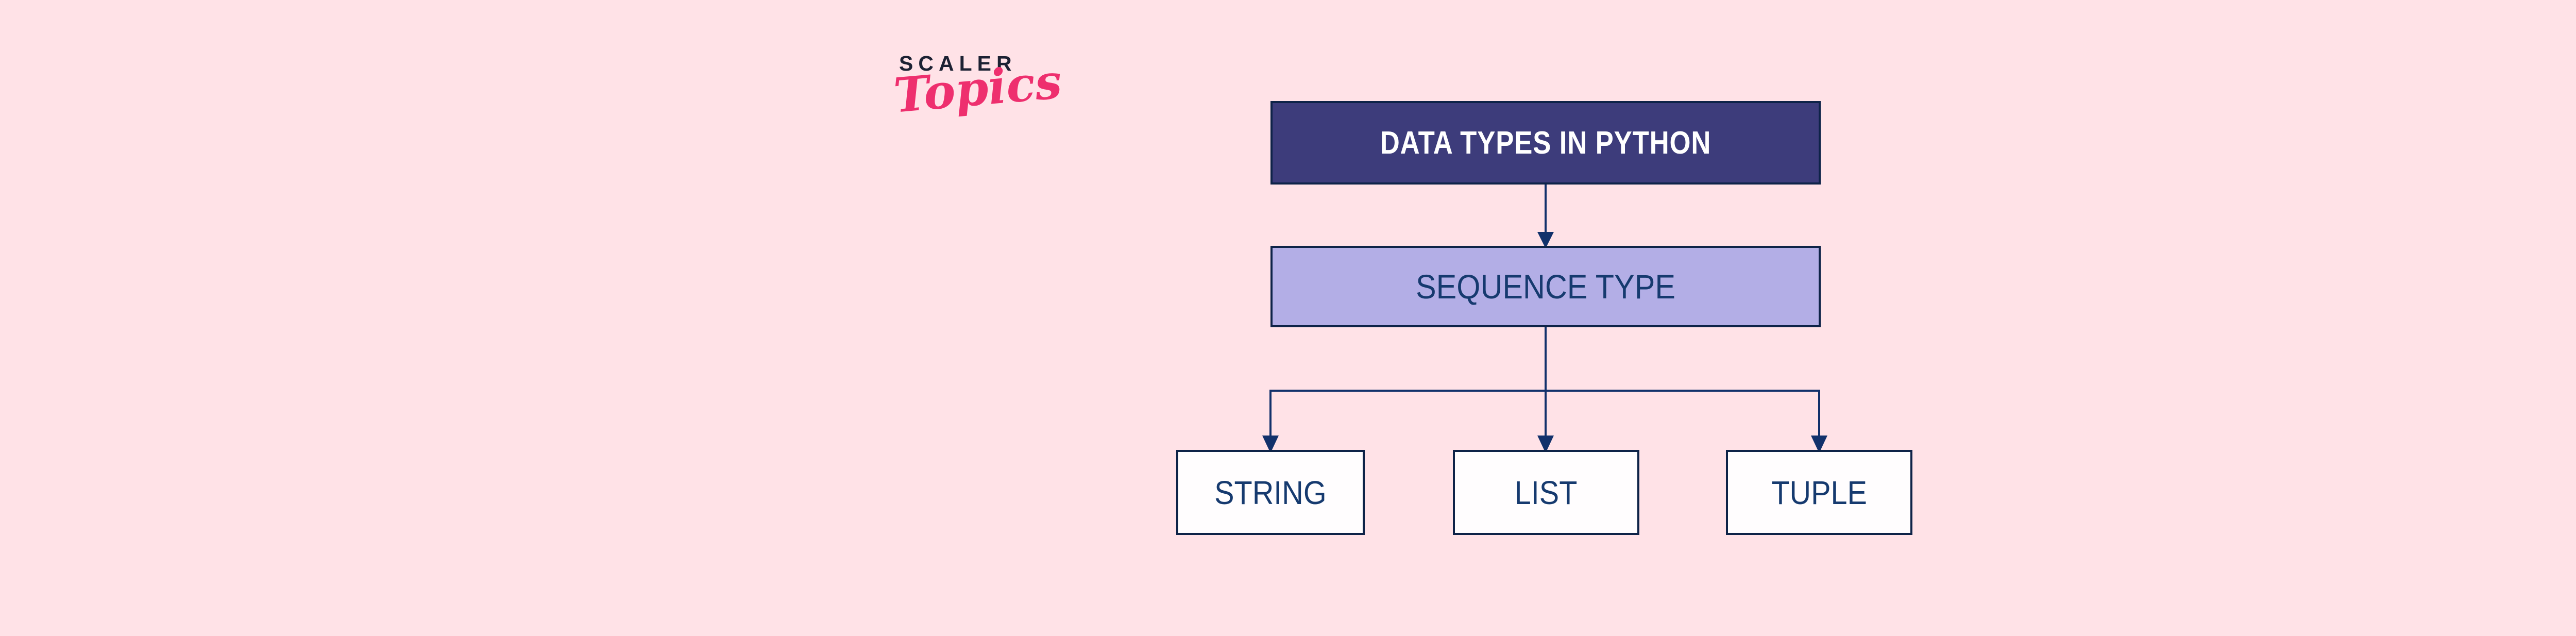 This screenshot has height=636, width=2576. What do you see at coordinates (1271, 444) in the screenshot?
I see `arrowhead-string-icon` at bounding box center [1271, 444].